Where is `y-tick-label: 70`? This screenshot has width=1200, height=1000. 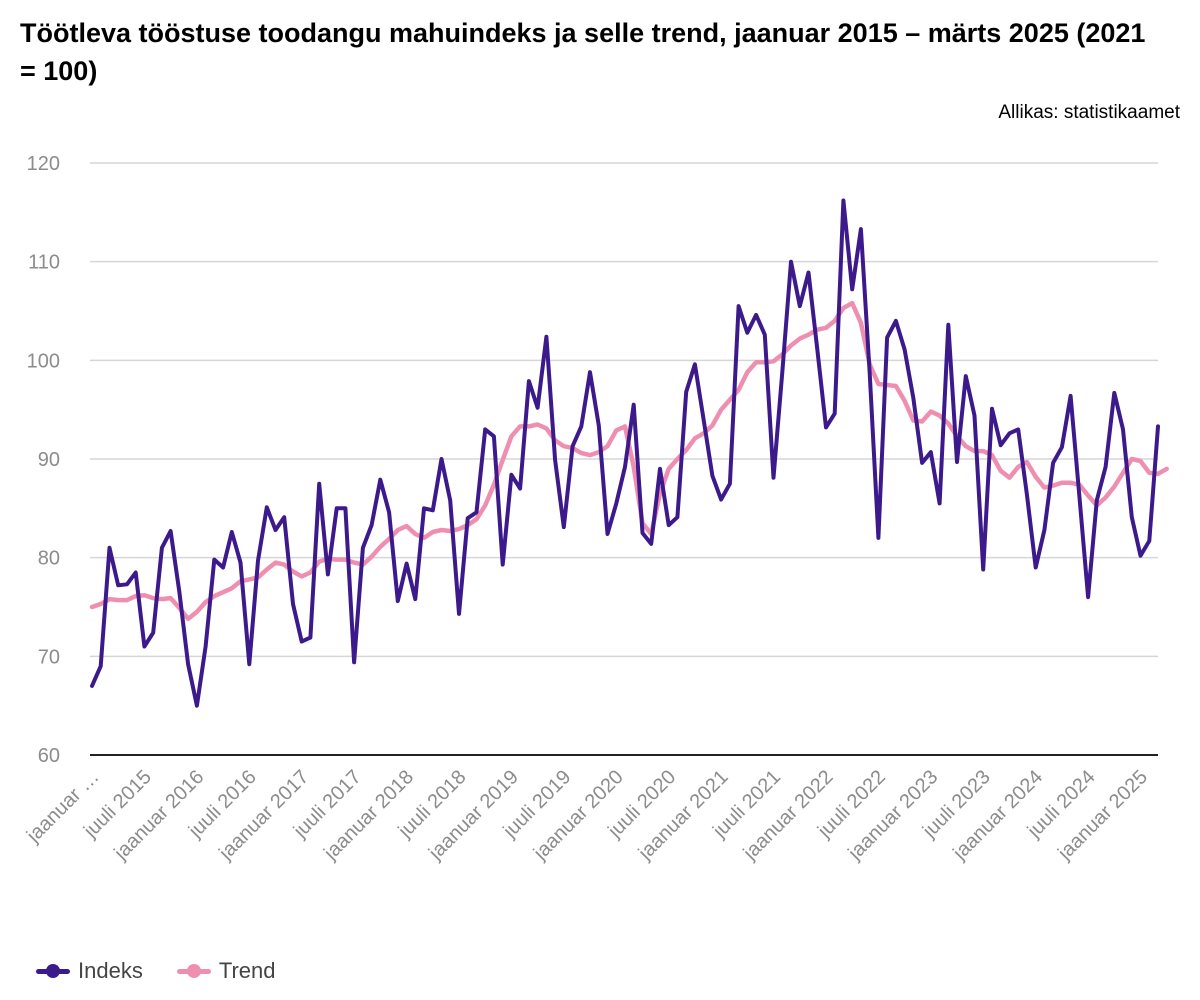
y-tick-label: 70 is located at coordinates (49, 657).